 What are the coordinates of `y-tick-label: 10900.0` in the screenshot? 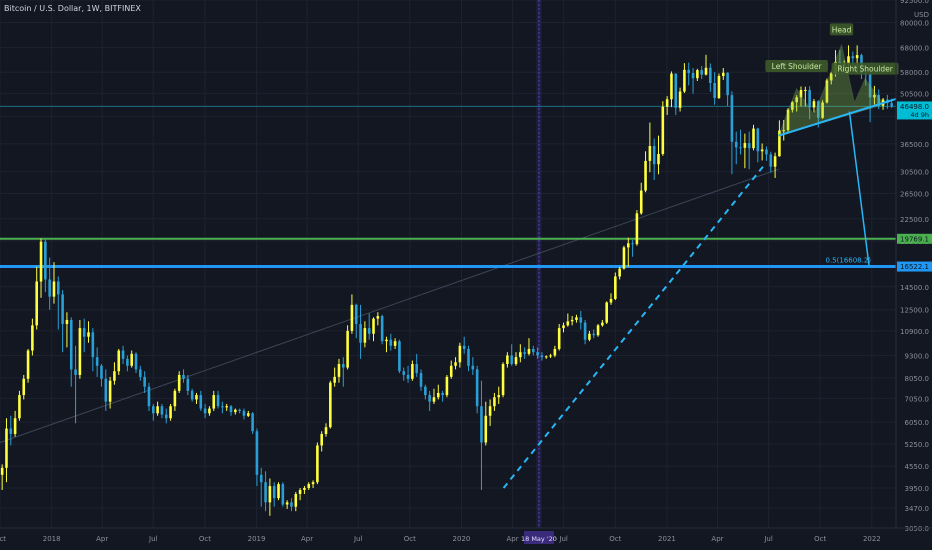 It's located at (914, 332).